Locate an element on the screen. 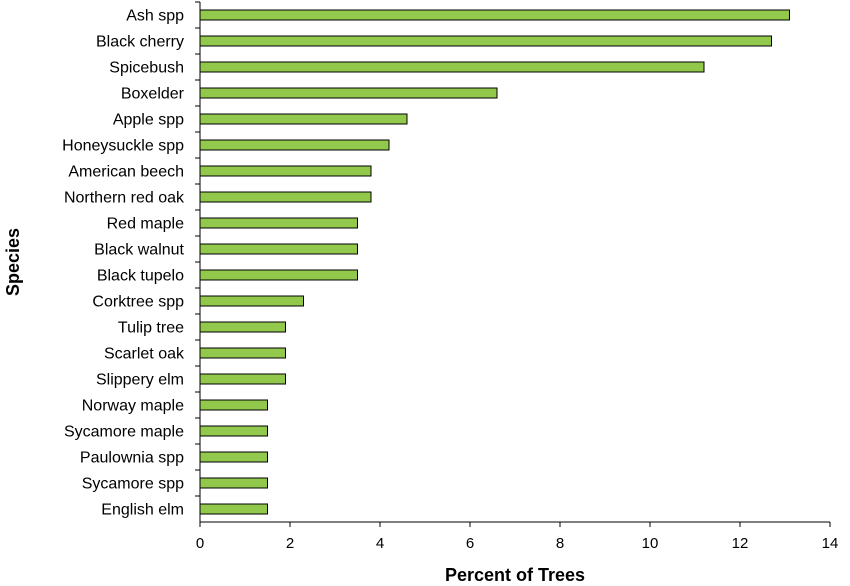  y-axis-title: Species is located at coordinates (13, 262).